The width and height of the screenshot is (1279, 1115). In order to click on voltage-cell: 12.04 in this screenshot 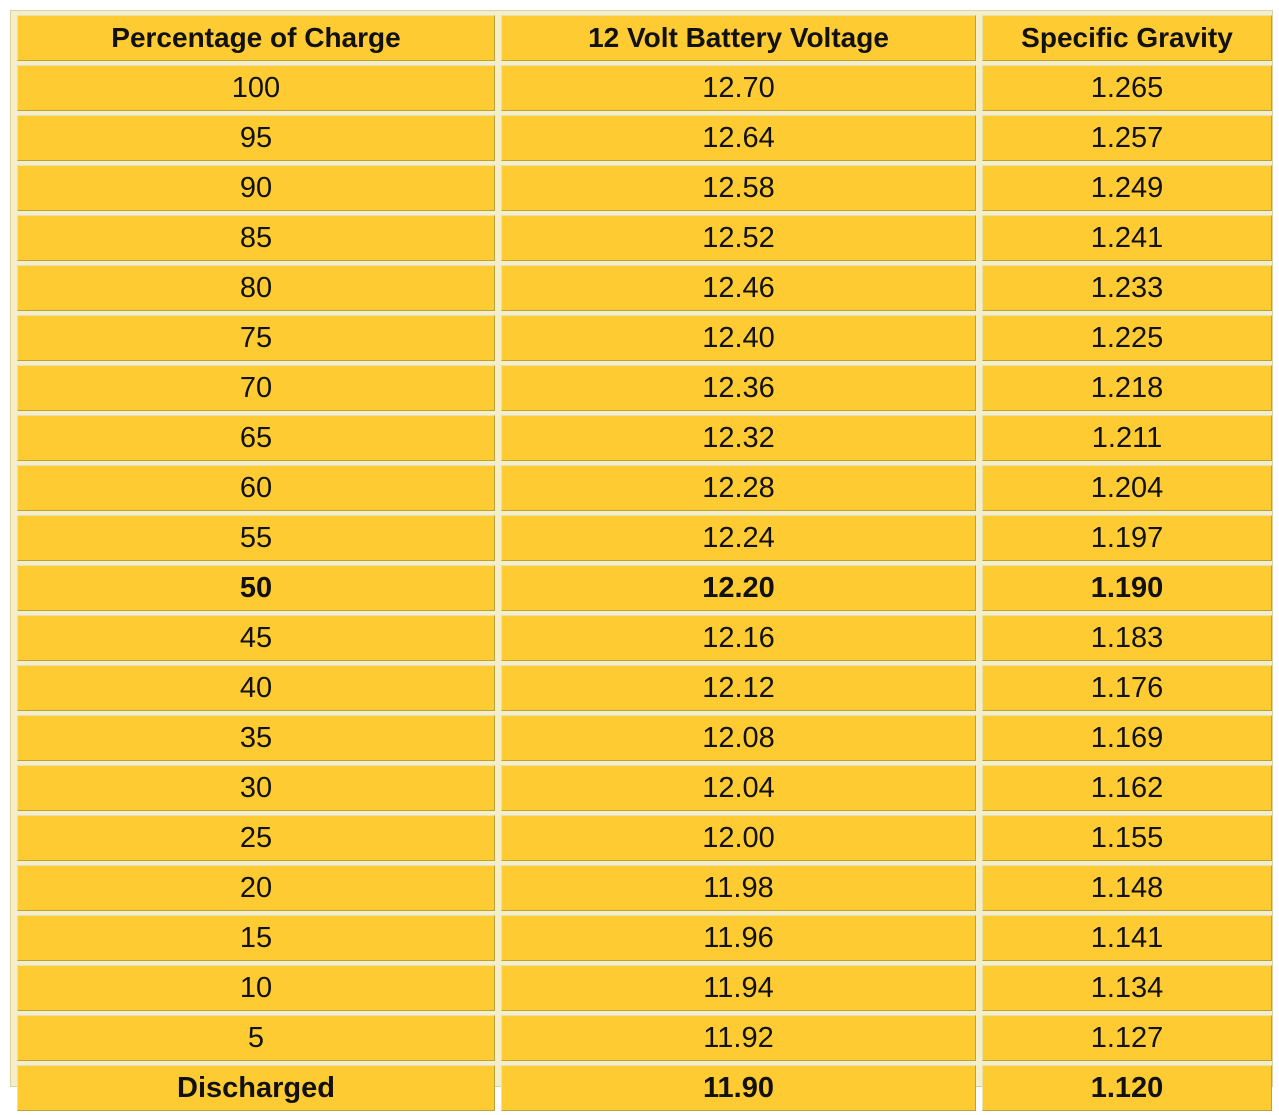, I will do `click(738, 788)`.